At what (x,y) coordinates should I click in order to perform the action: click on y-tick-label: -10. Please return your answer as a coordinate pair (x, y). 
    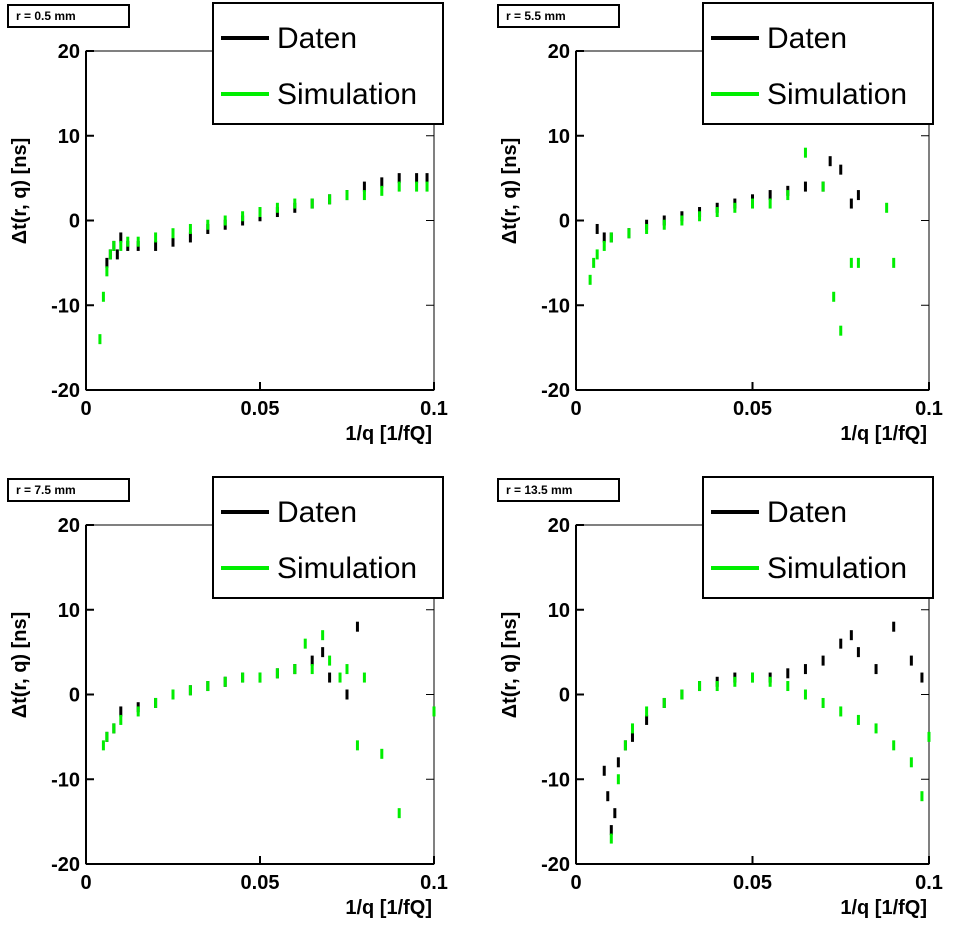
    Looking at the image, I should click on (555, 780).